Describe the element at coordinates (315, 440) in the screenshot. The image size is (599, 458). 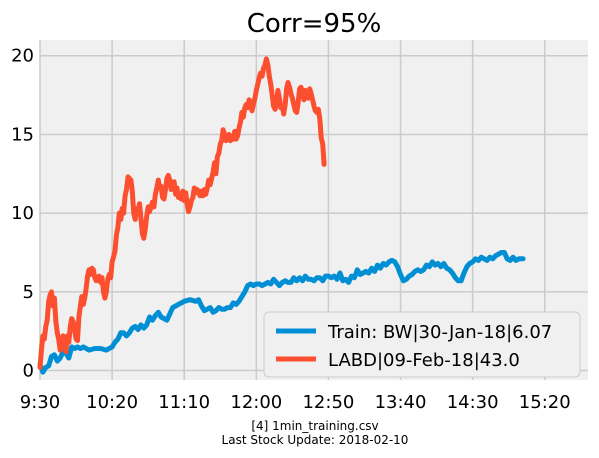
I see `caption-last-update: Last Stock Update: 2018-02-10` at that location.